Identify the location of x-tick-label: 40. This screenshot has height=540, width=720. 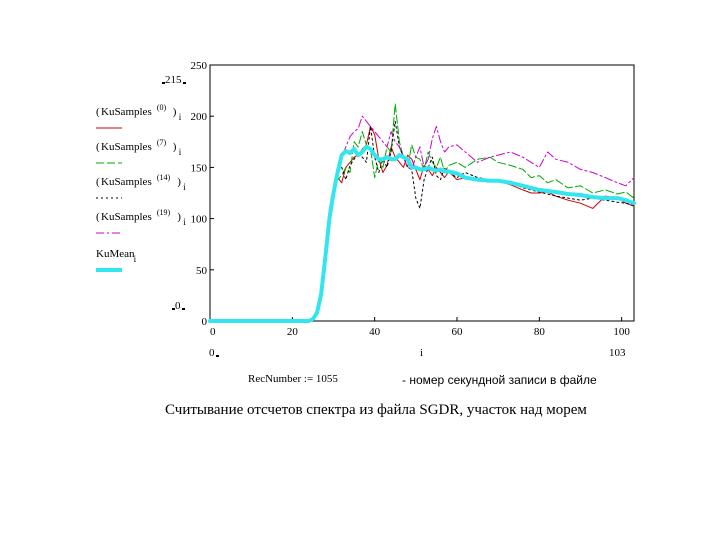
(375, 332).